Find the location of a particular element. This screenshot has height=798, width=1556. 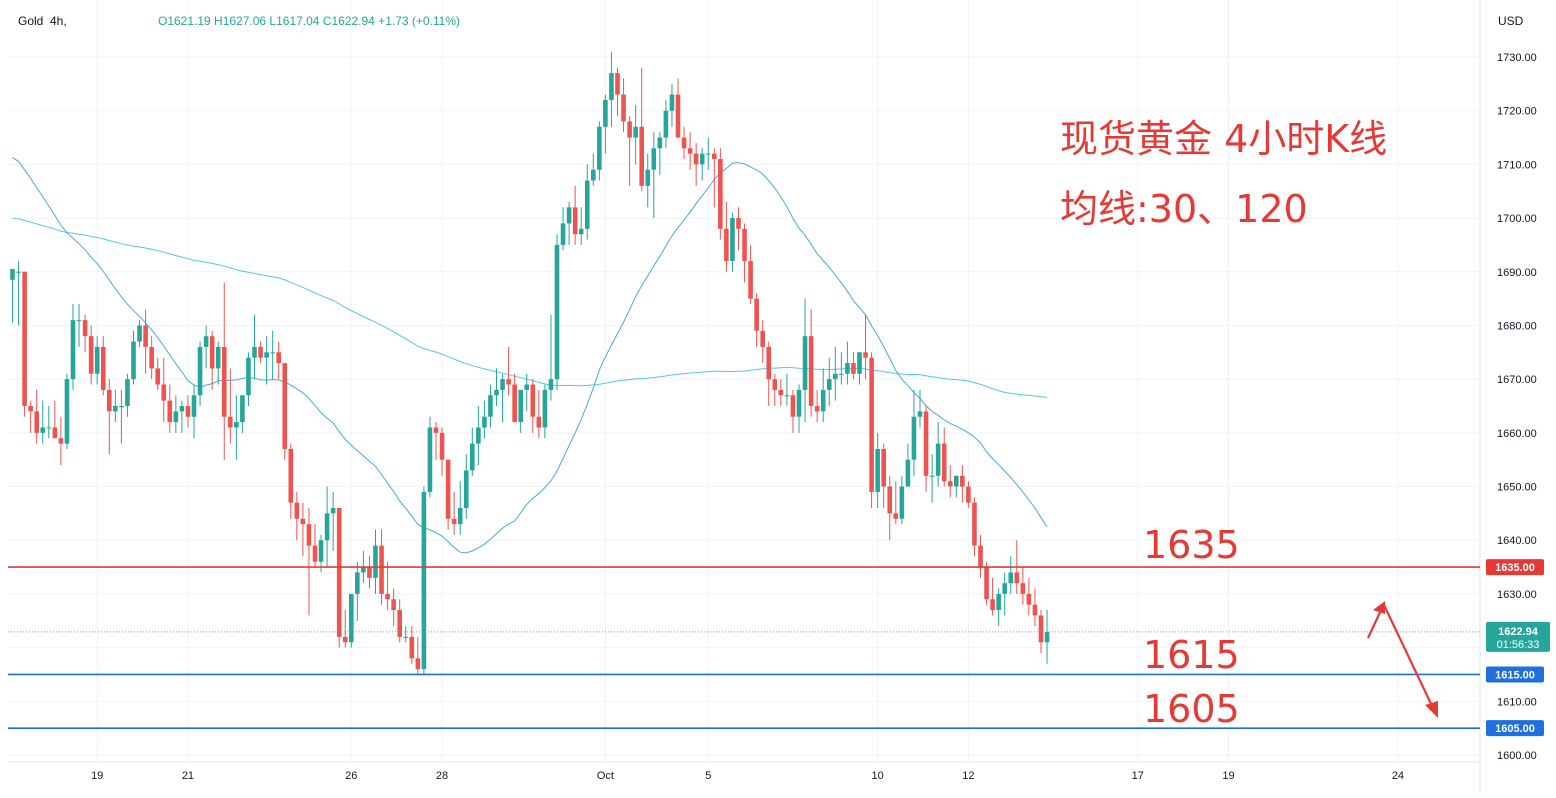

bar-countdown: 01:56:33 is located at coordinates (1518, 645).